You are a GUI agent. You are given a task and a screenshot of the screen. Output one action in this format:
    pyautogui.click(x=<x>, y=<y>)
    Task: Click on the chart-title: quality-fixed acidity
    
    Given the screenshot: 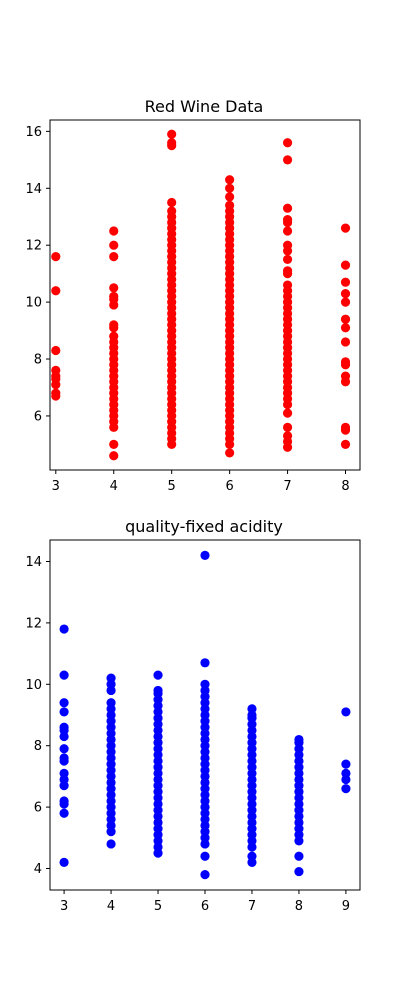 What is the action you would take?
    pyautogui.click(x=204, y=526)
    